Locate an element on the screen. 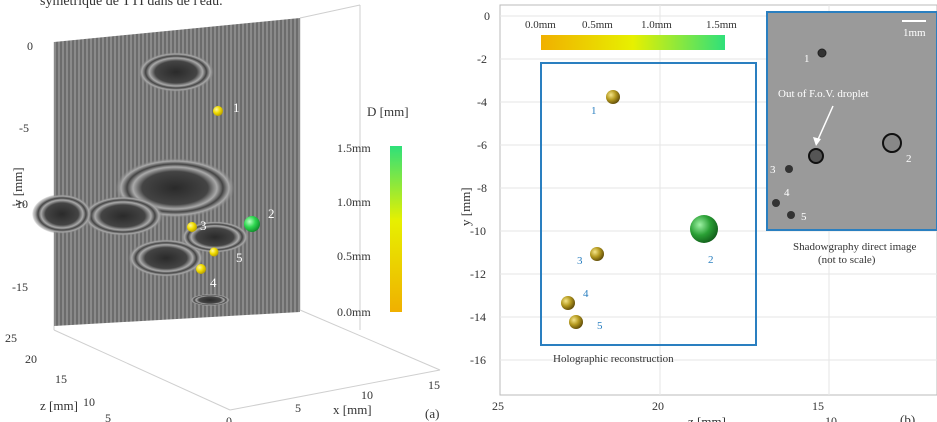 Image resolution: width=937 pixels, height=422 pixels. shadowgraphy-inset: 1mm 1 2 3 4 5 Out of F.o.V. droplet is located at coordinates (851, 121).